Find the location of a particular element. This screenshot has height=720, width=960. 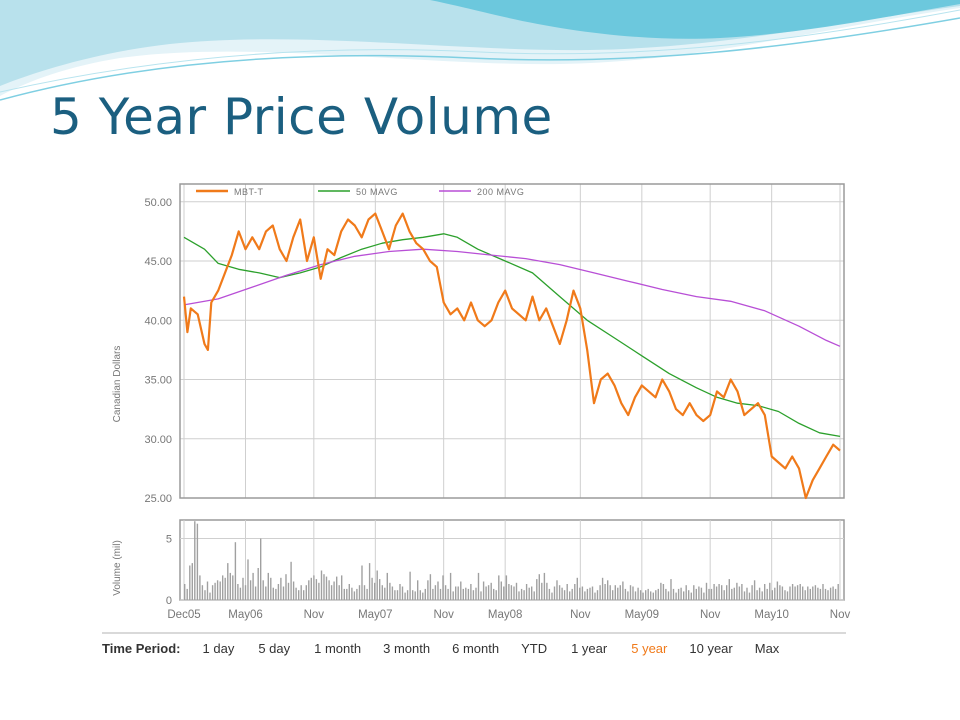

x-tick-label: May10 is located at coordinates (771, 615).